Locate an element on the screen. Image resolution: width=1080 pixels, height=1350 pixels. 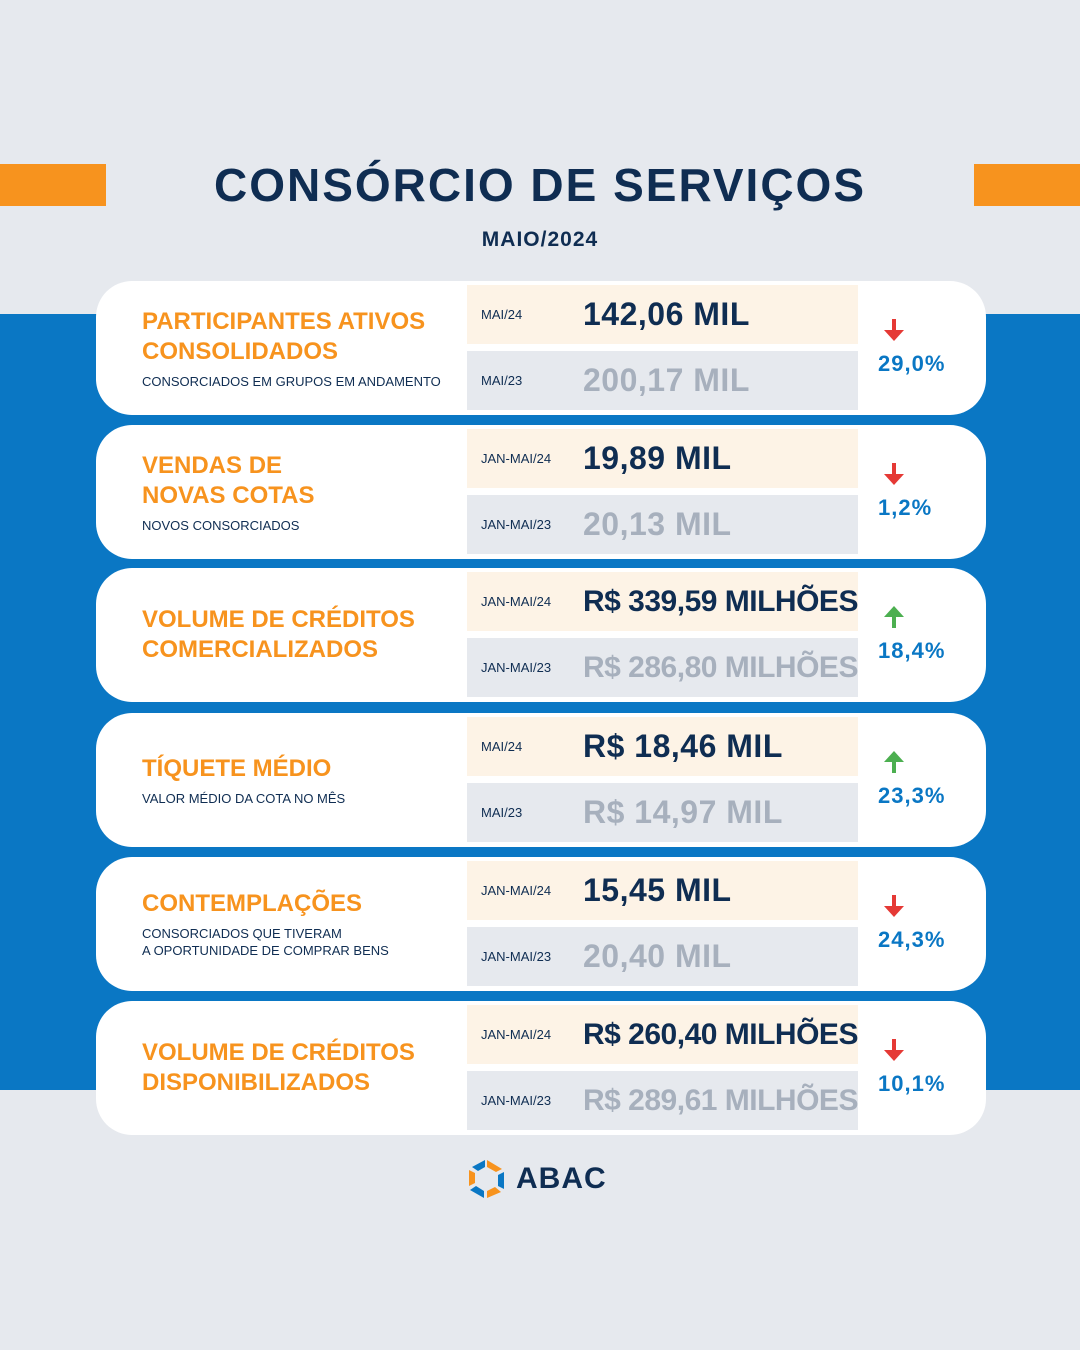
current-row: MAI/24 142,06 MIL is located at coordinates (662, 314).